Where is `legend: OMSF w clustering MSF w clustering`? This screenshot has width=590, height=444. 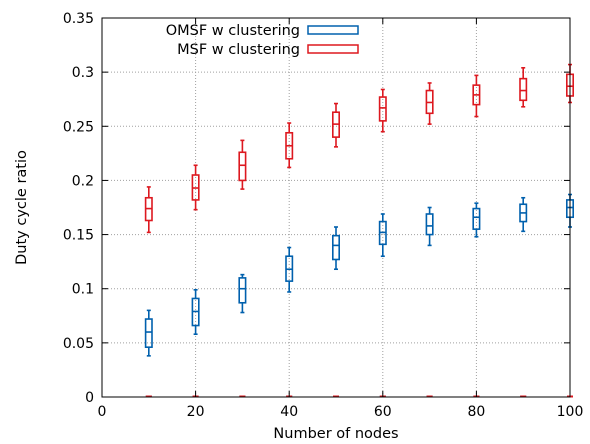
legend: OMSF w clustering MSF w clustering is located at coordinates (262, 40).